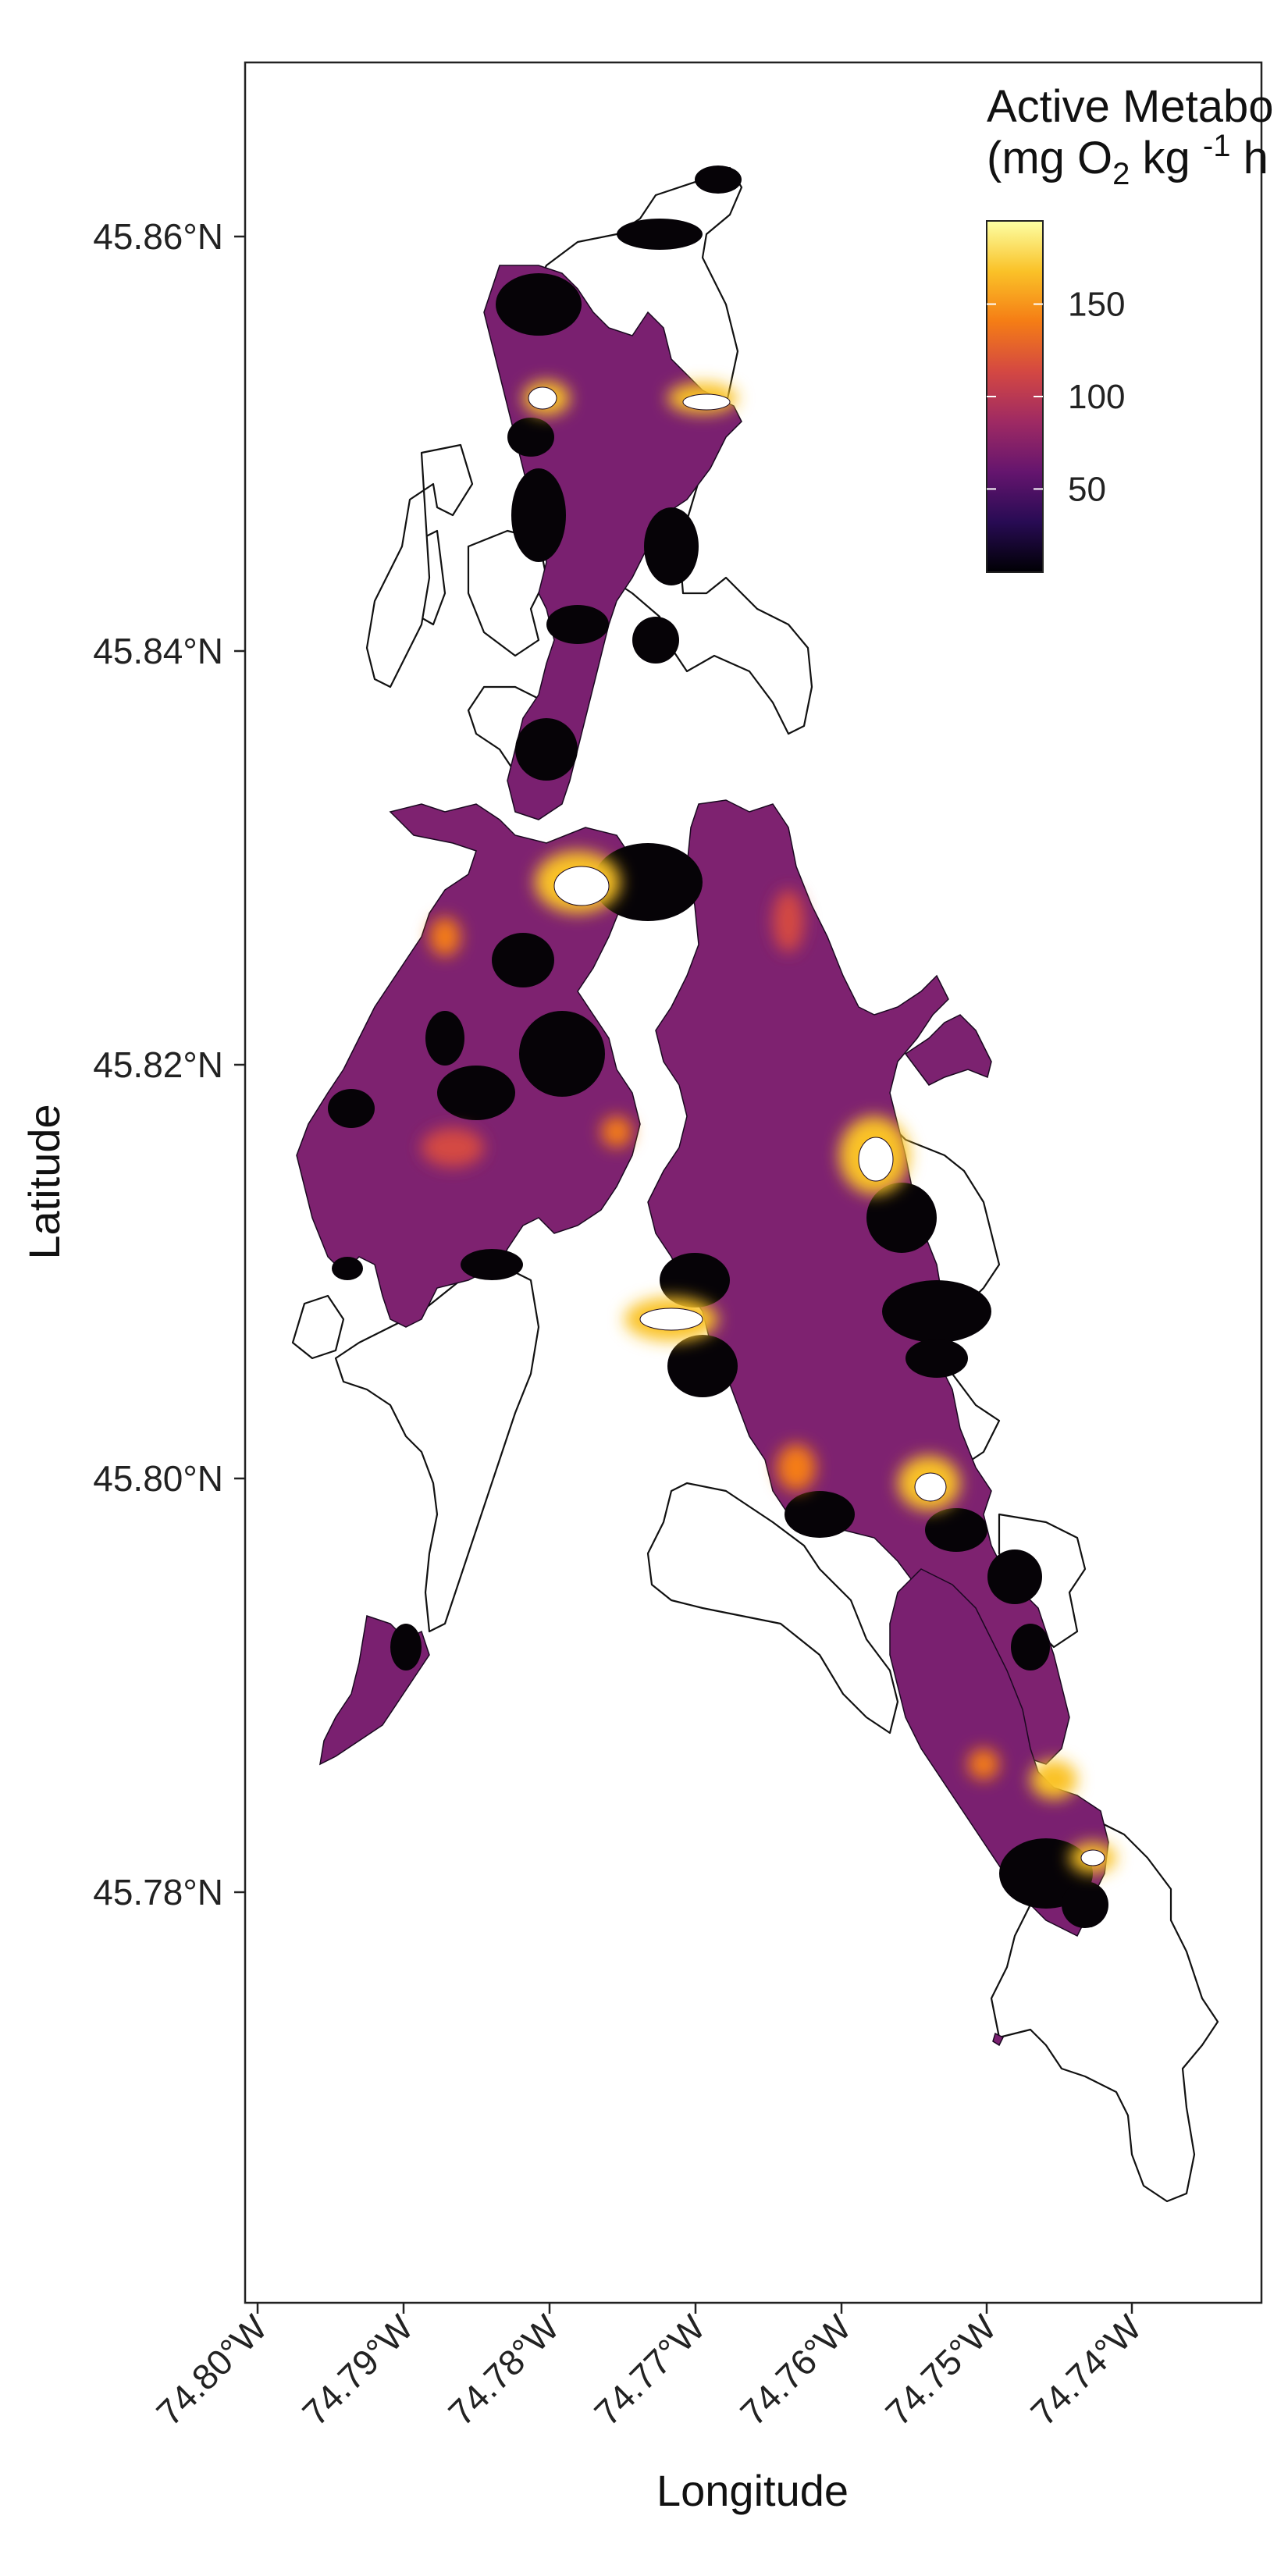 This screenshot has height=2576, width=1288. What do you see at coordinates (211, 2370) in the screenshot?
I see `lon-tick: 74.80°W` at bounding box center [211, 2370].